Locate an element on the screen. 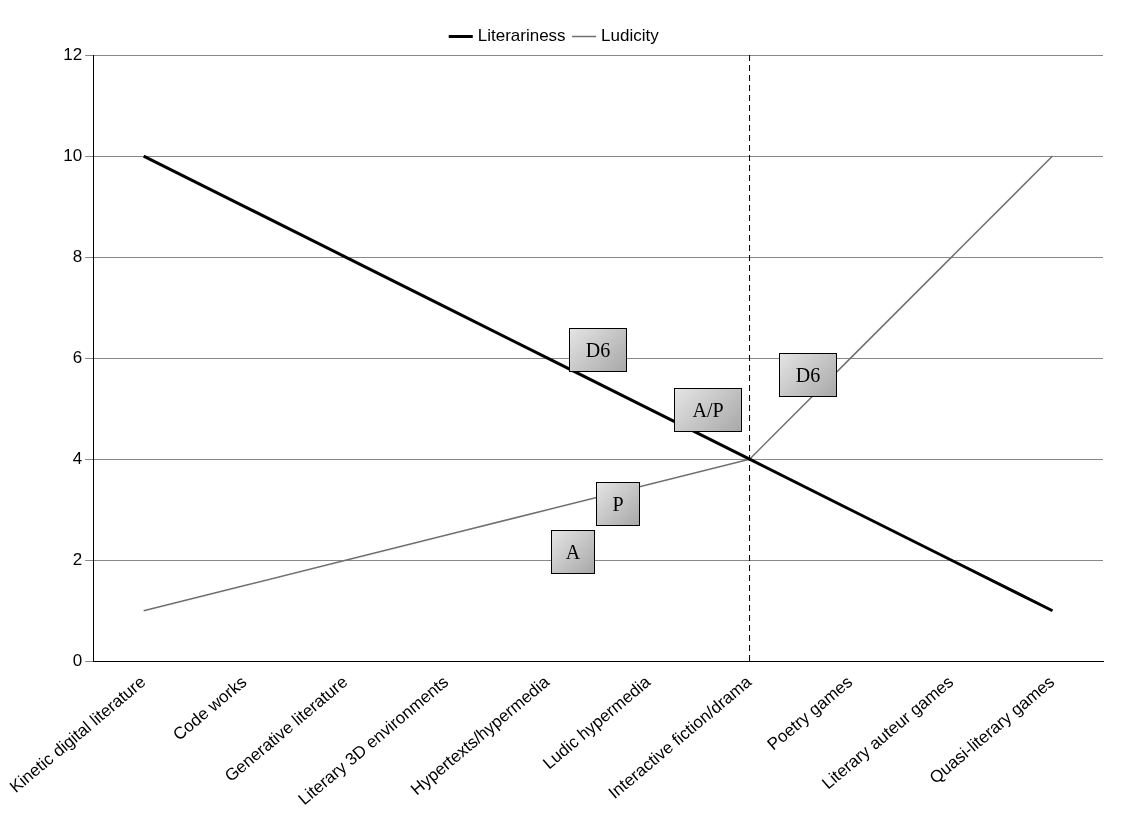  y-tick-label: 8 is located at coordinates (77, 256).